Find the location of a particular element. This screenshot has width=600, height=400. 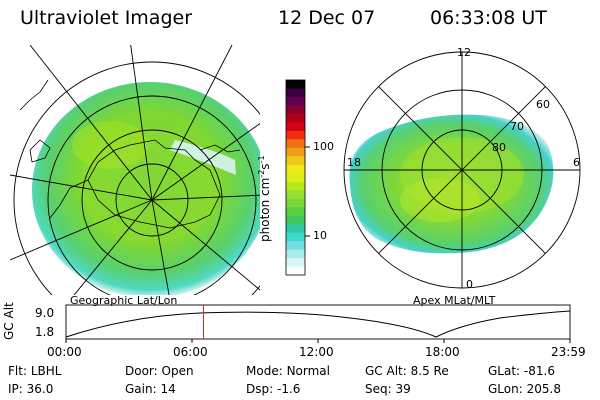

mlt-label-6: 6 is located at coordinates (576, 162).